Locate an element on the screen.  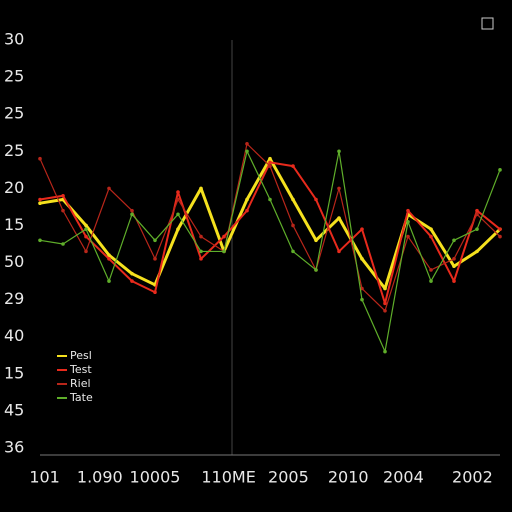
x-tick-label: 2005 is located at coordinates (288, 477).